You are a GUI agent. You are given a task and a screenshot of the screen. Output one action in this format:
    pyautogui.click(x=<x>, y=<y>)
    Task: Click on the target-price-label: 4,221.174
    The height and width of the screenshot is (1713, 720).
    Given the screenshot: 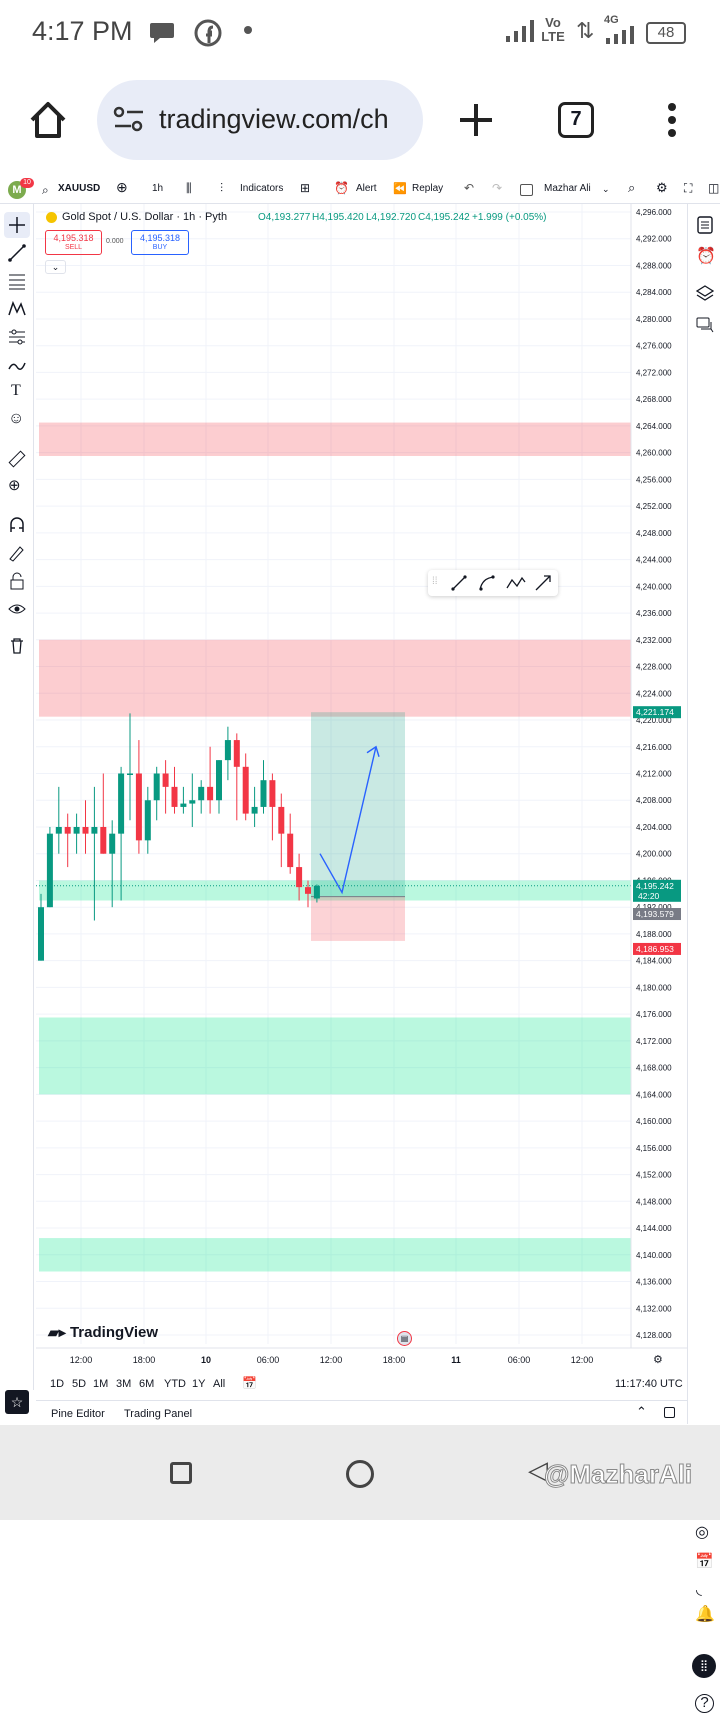 What is the action you would take?
    pyautogui.click(x=655, y=712)
    